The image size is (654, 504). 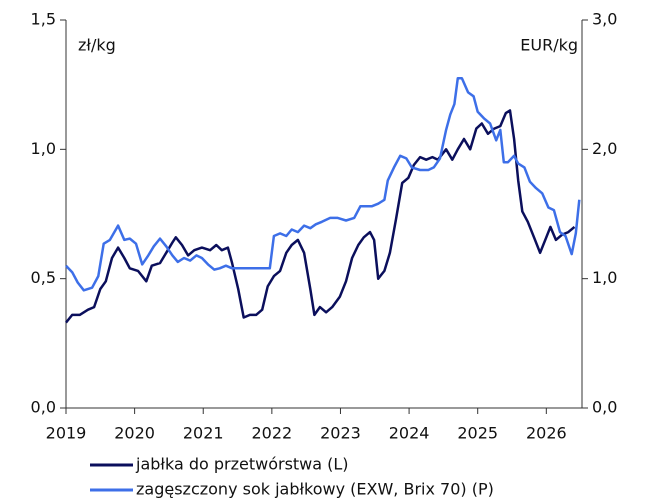 I want to click on y-tick-label: 1,5, so click(x=43, y=19).